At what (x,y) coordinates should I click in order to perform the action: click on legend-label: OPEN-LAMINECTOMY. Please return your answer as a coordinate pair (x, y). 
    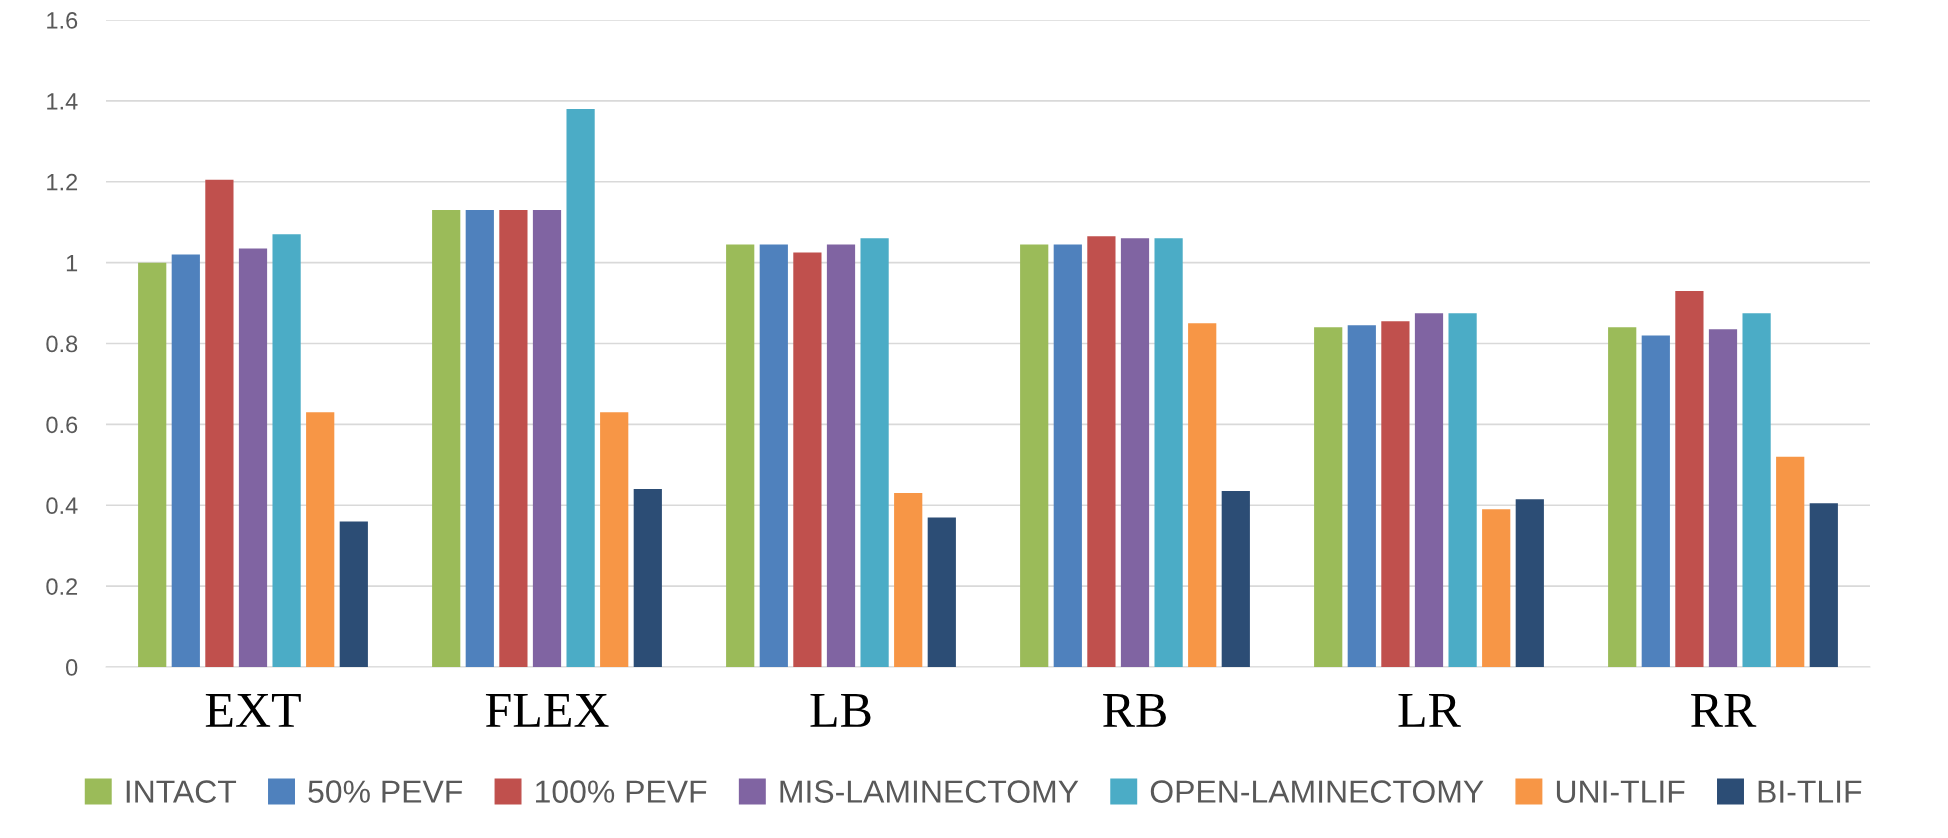
    Looking at the image, I should click on (1317, 791).